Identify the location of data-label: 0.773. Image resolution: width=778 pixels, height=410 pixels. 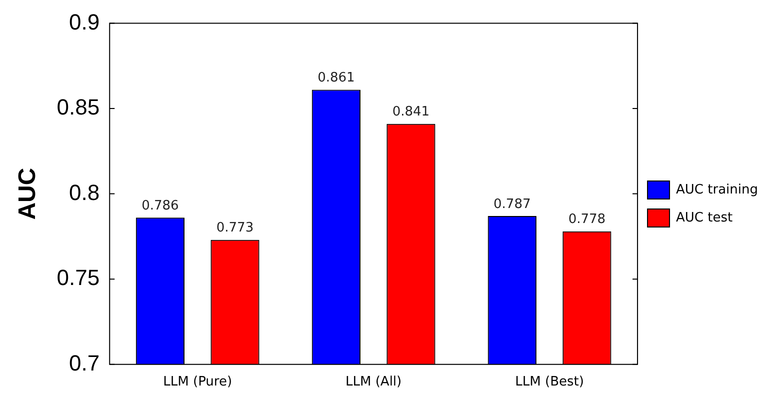
(235, 228).